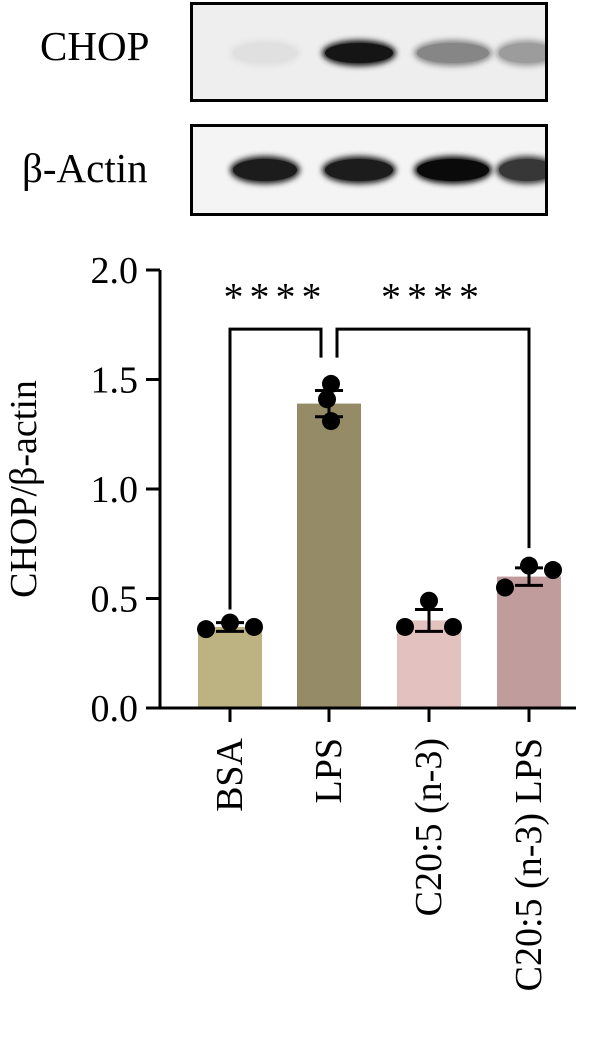 This screenshot has height=1049, width=600. Describe the element at coordinates (230, 774) in the screenshot. I see `x-tick-label-0: BSA` at that location.